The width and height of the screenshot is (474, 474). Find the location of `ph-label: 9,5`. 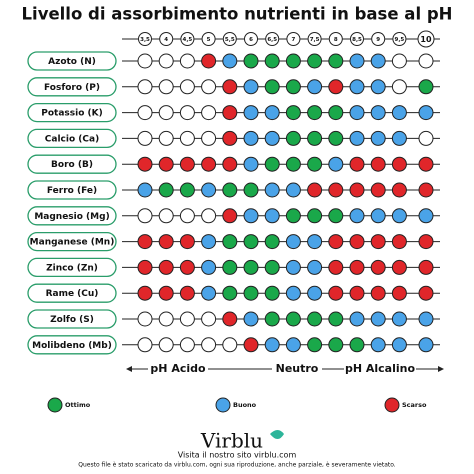

ph-label: 9,5 is located at coordinates (400, 40).